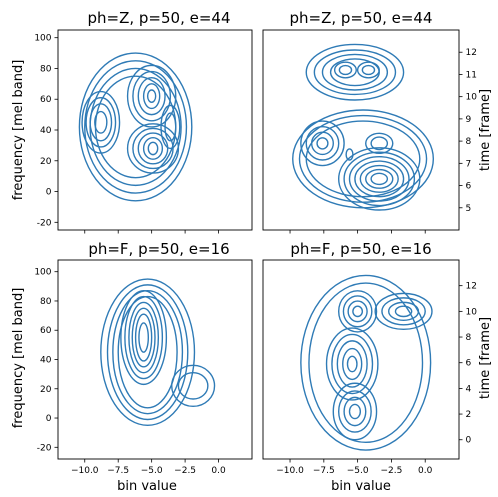 This screenshot has height=497, width=498. I want to click on x-tick-label: −7.5, so click(324, 471).